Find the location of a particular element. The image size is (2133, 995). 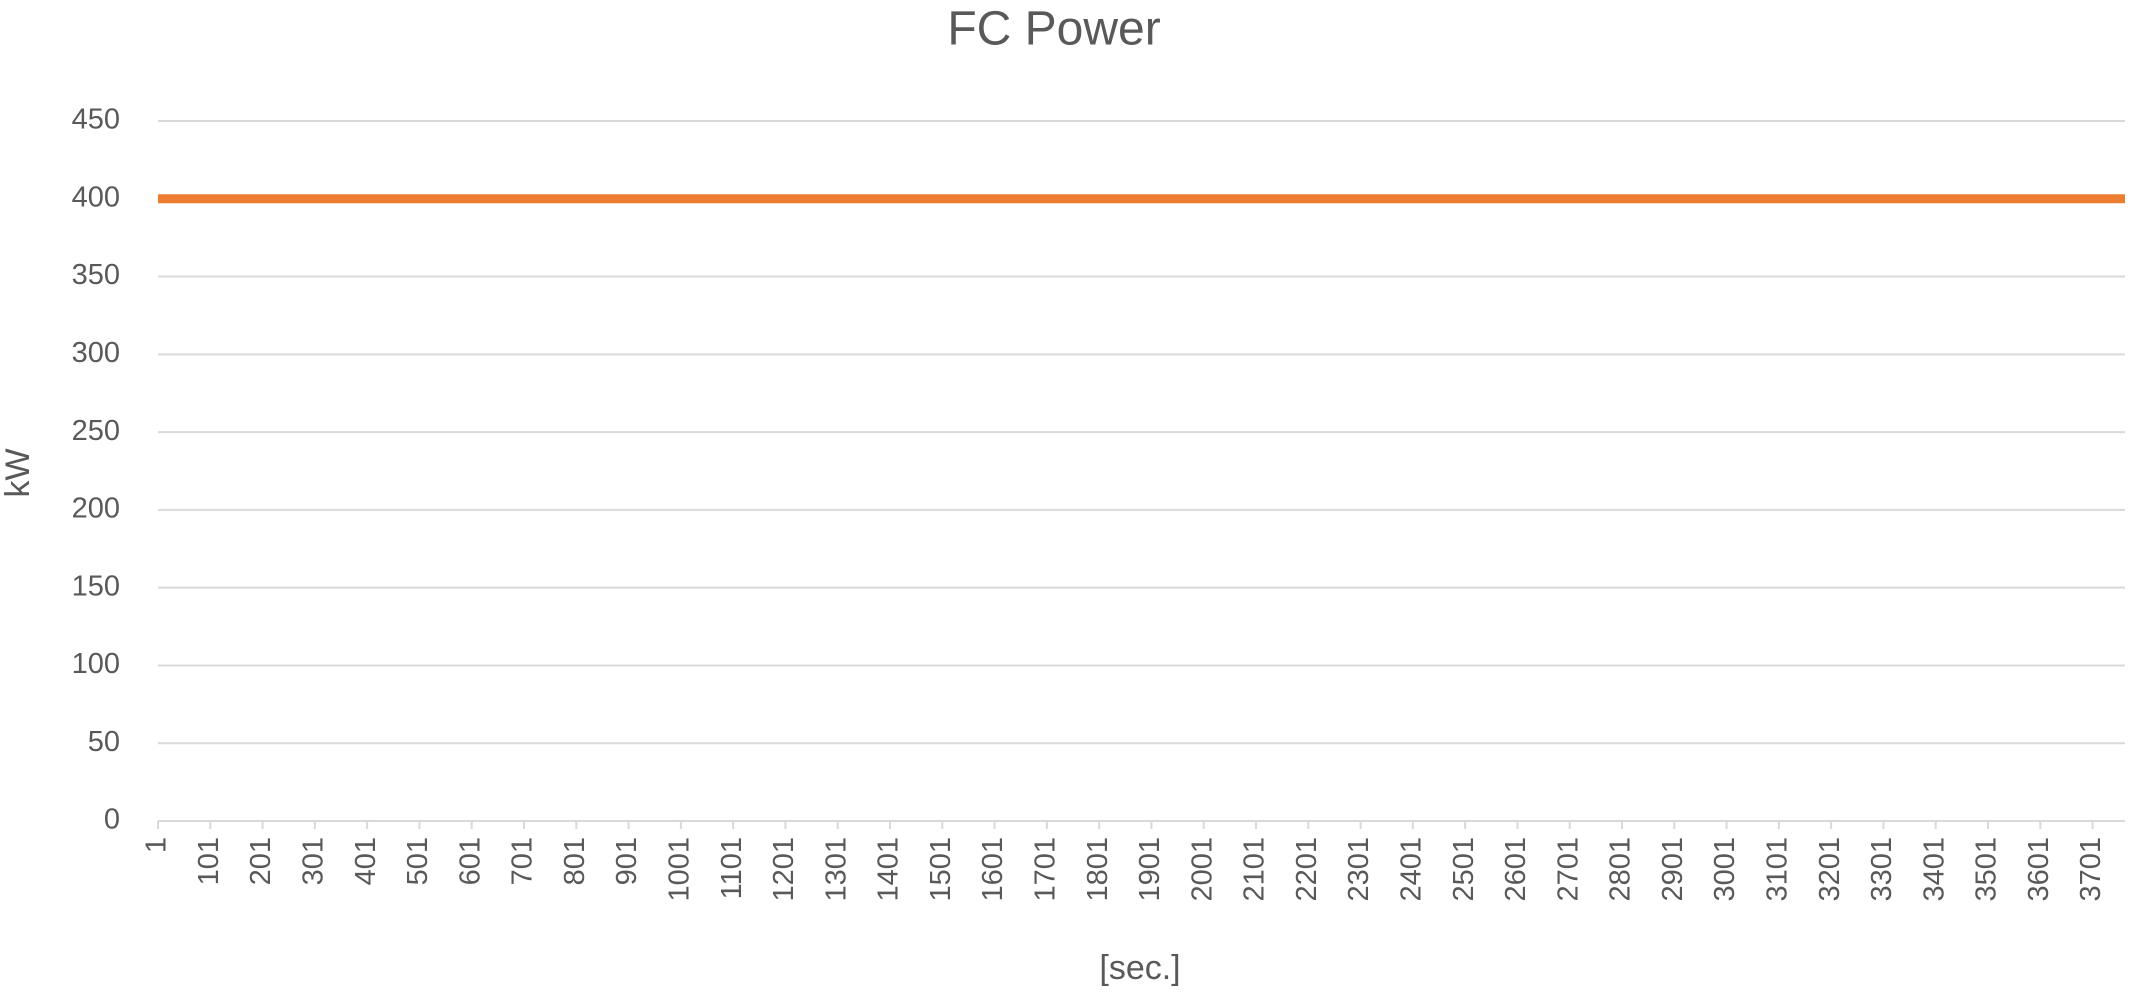

x-tick-label: 2501 is located at coordinates (1464, 869).